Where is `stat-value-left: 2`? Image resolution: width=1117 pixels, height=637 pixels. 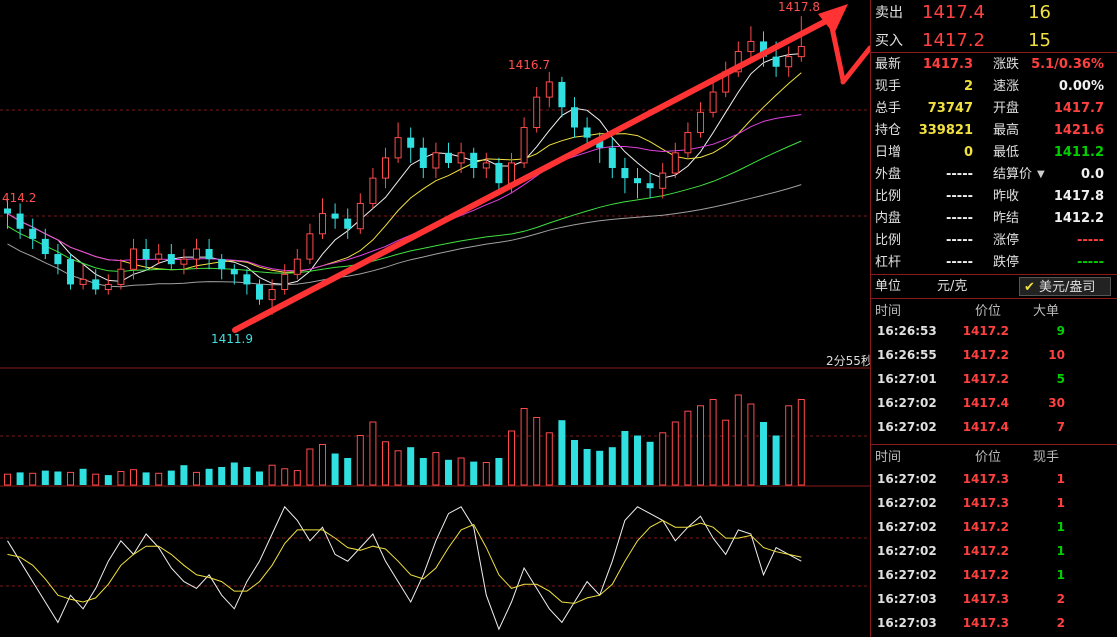 stat-value-left: 2 is located at coordinates (968, 86).